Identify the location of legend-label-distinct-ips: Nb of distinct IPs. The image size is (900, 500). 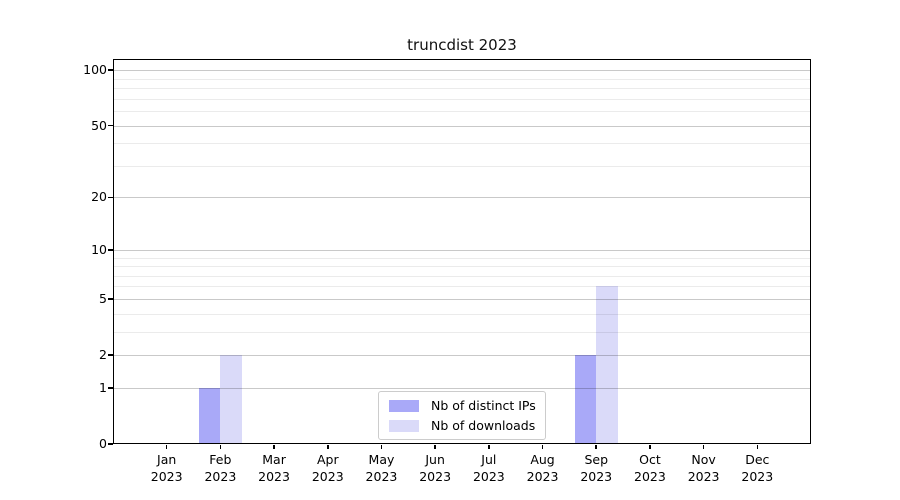
(483, 405).